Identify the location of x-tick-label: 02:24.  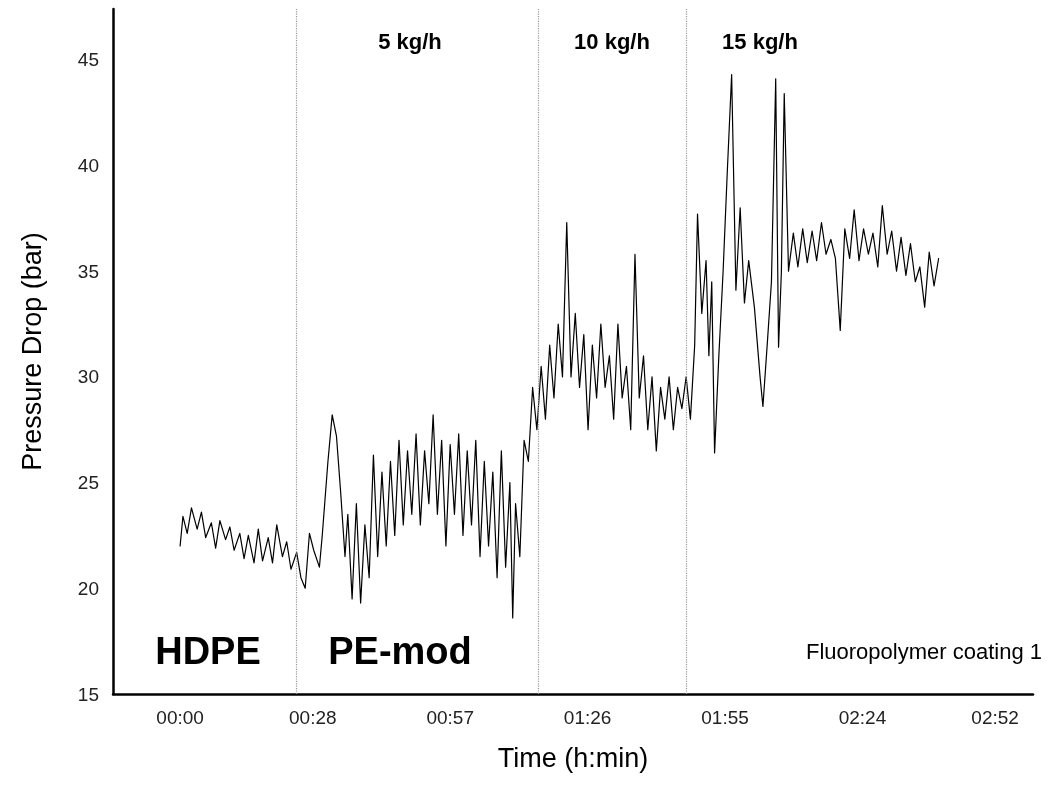
(862, 717).